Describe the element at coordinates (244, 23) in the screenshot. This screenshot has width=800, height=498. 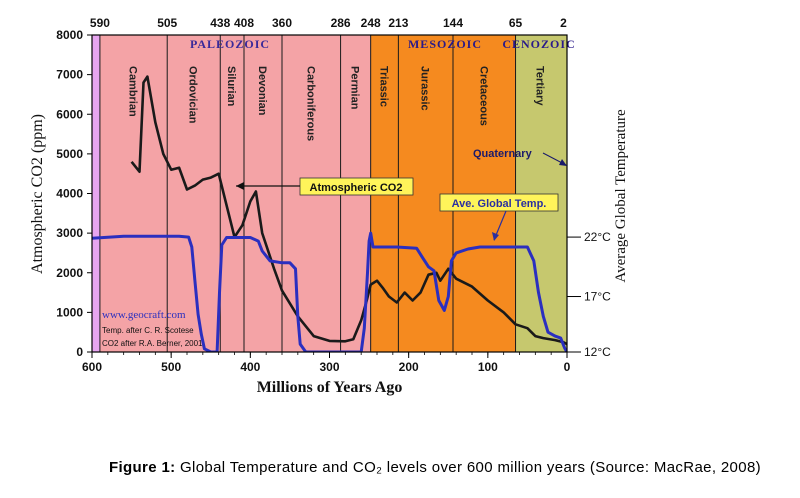
I see `x-top-tick-label: 408` at that location.